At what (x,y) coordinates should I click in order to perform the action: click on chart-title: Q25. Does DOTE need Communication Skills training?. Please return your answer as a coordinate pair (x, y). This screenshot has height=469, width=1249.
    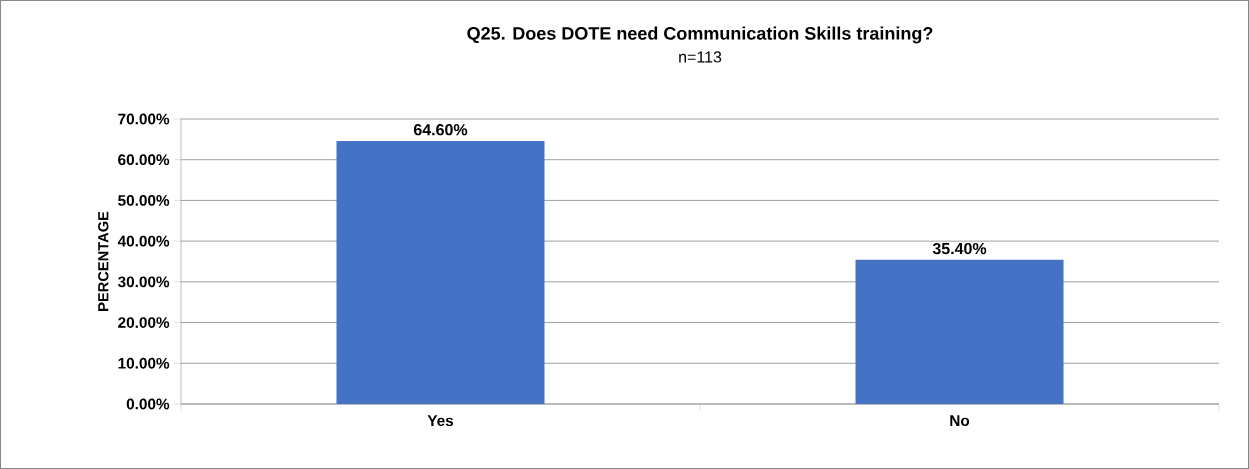
    Looking at the image, I should click on (700, 35).